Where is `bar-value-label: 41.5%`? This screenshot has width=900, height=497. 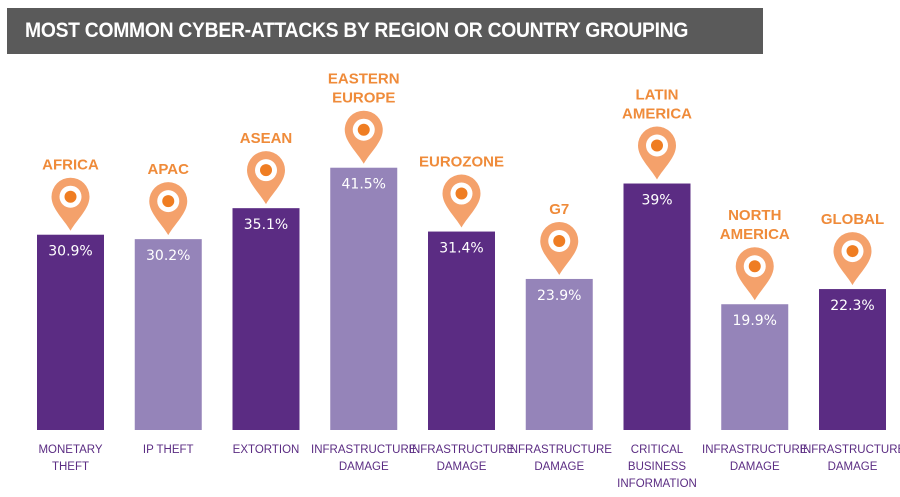 bar-value-label: 41.5% is located at coordinates (364, 185).